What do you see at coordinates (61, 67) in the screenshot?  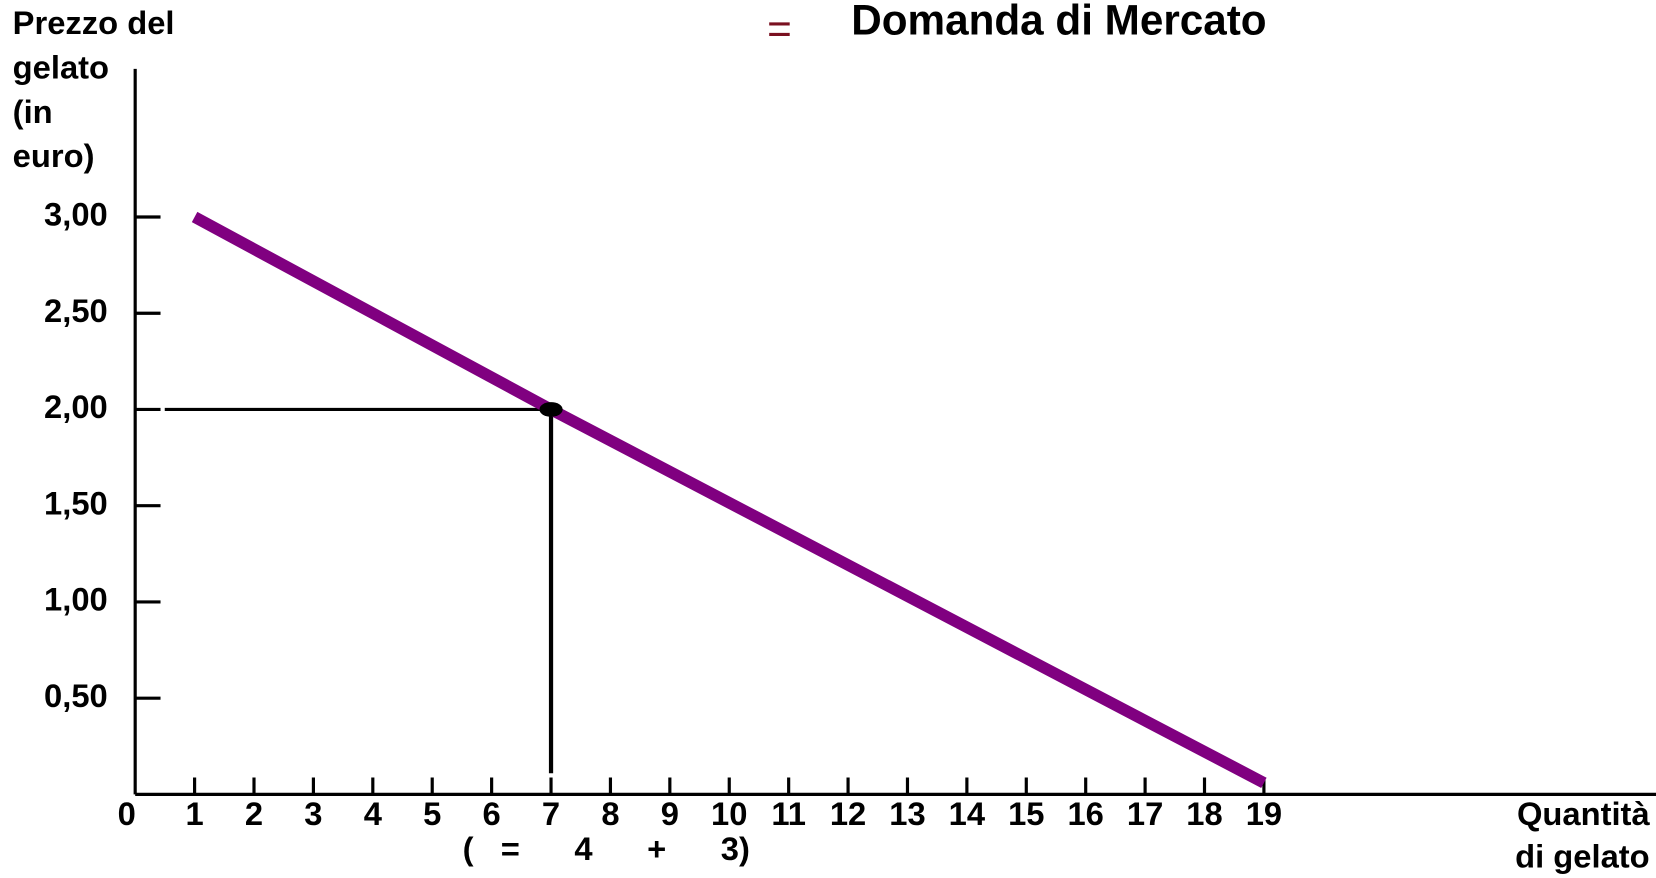 I see `y-axis-label: gelato` at bounding box center [61, 67].